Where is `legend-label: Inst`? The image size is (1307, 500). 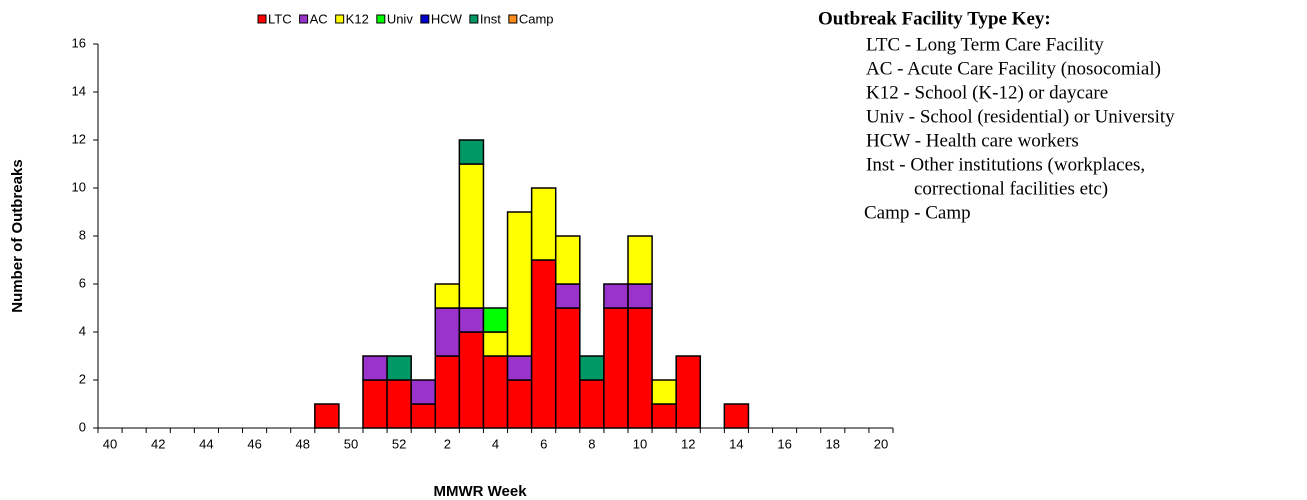 legend-label: Inst is located at coordinates (490, 18).